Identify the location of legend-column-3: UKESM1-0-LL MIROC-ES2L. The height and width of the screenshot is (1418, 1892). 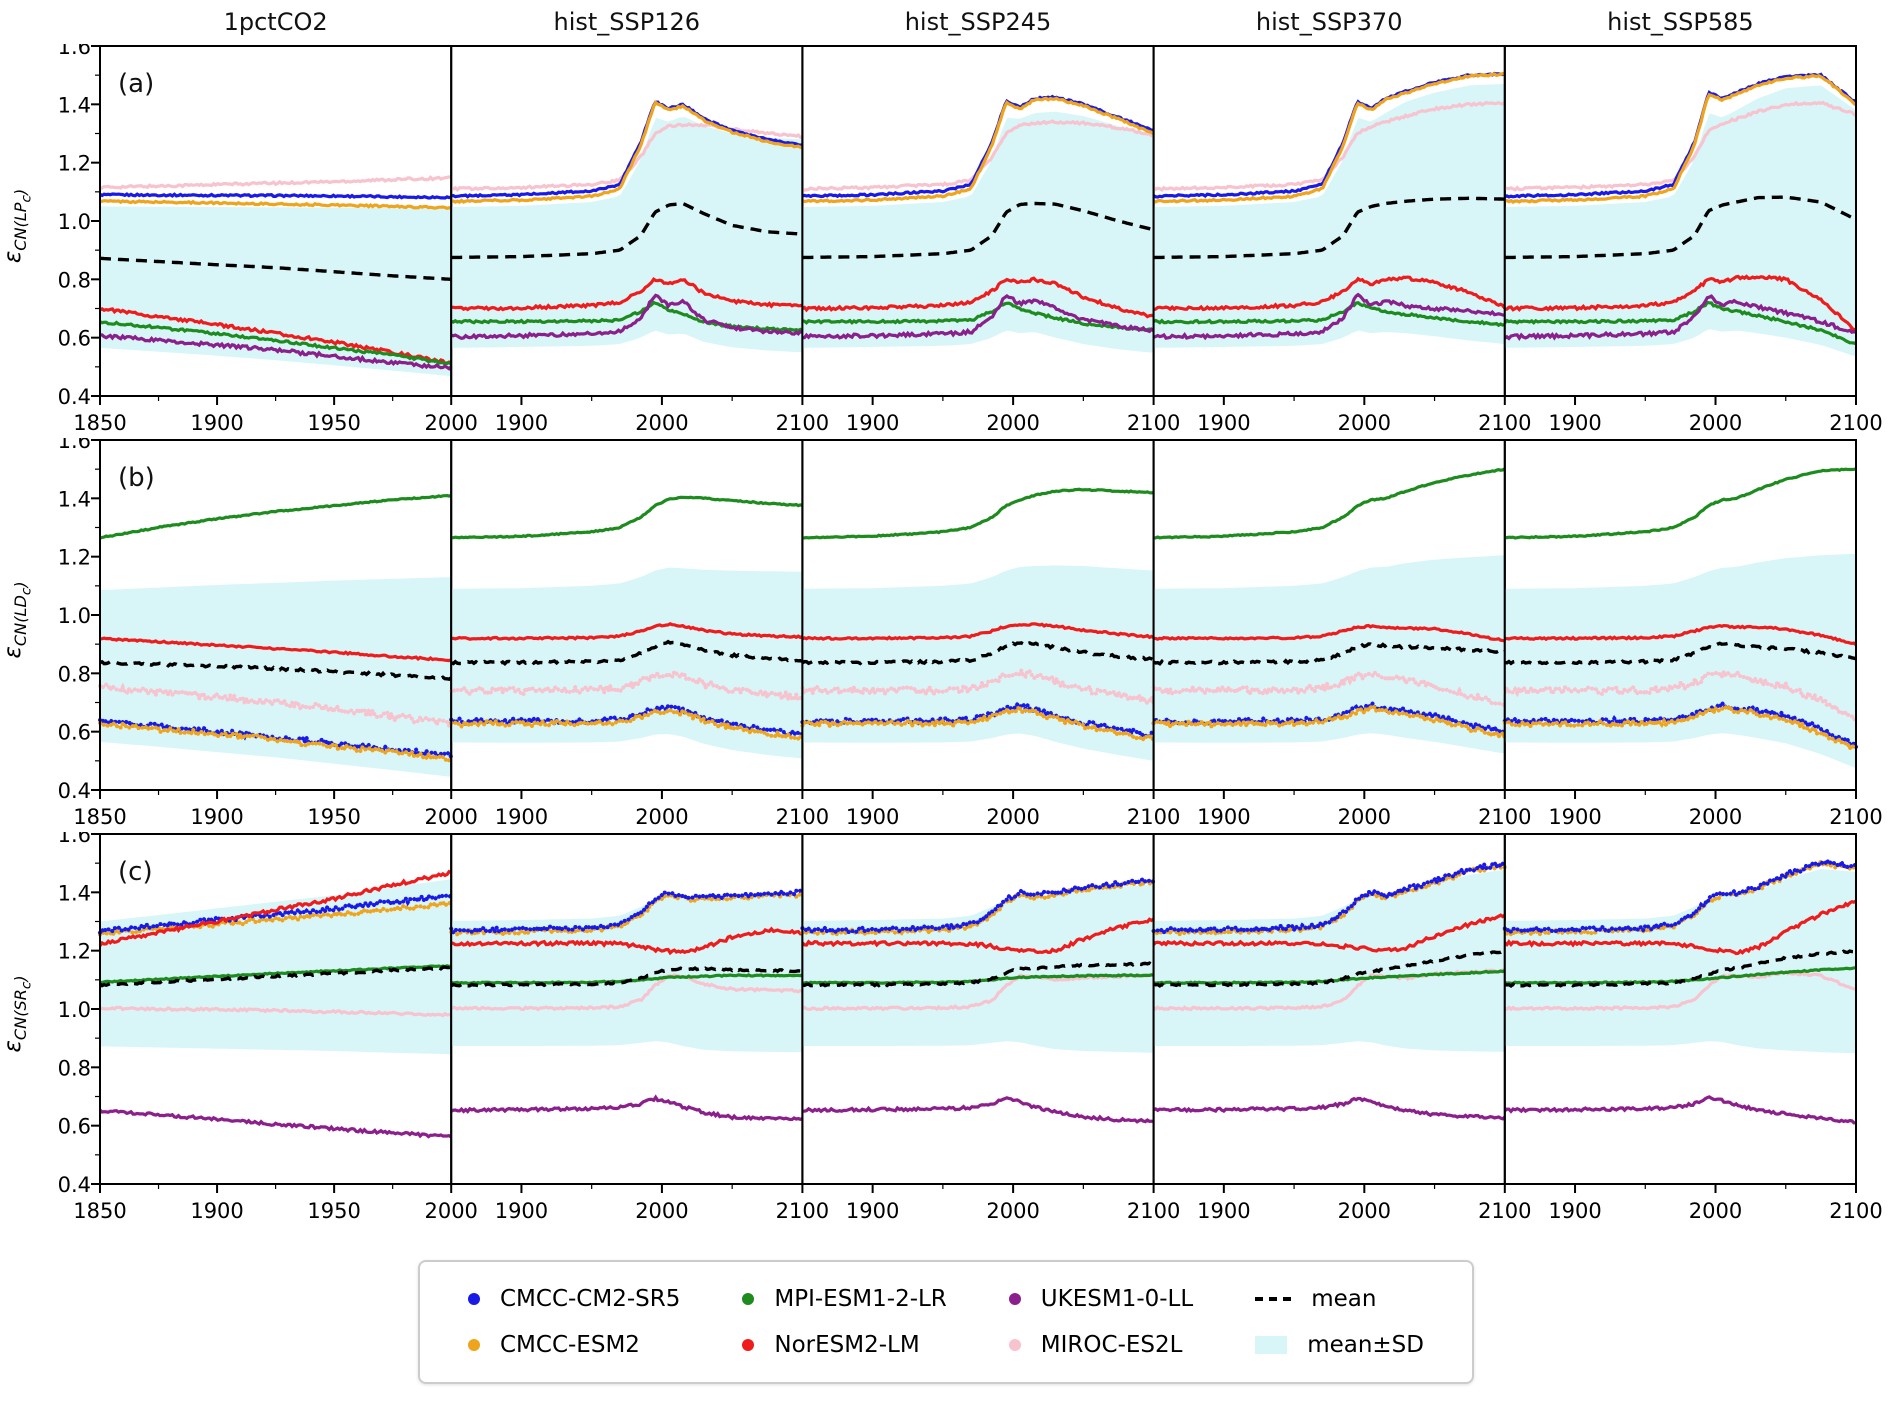
(1101, 1322).